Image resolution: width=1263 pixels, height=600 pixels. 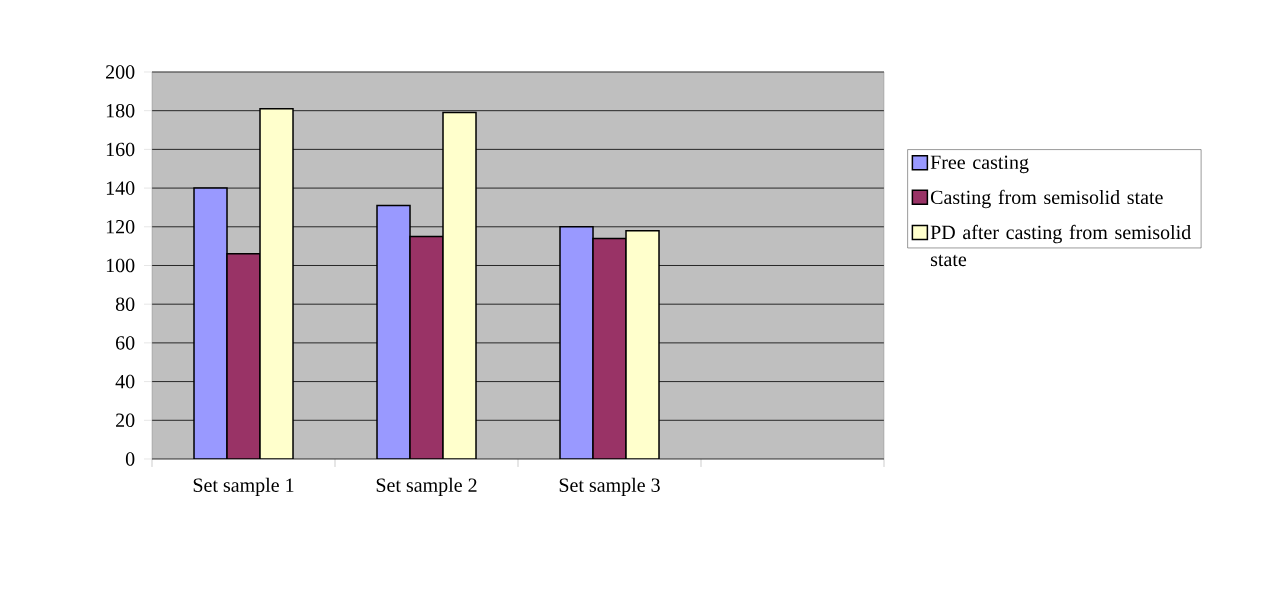 I want to click on y-tick-label: 200, so click(x=120, y=72).